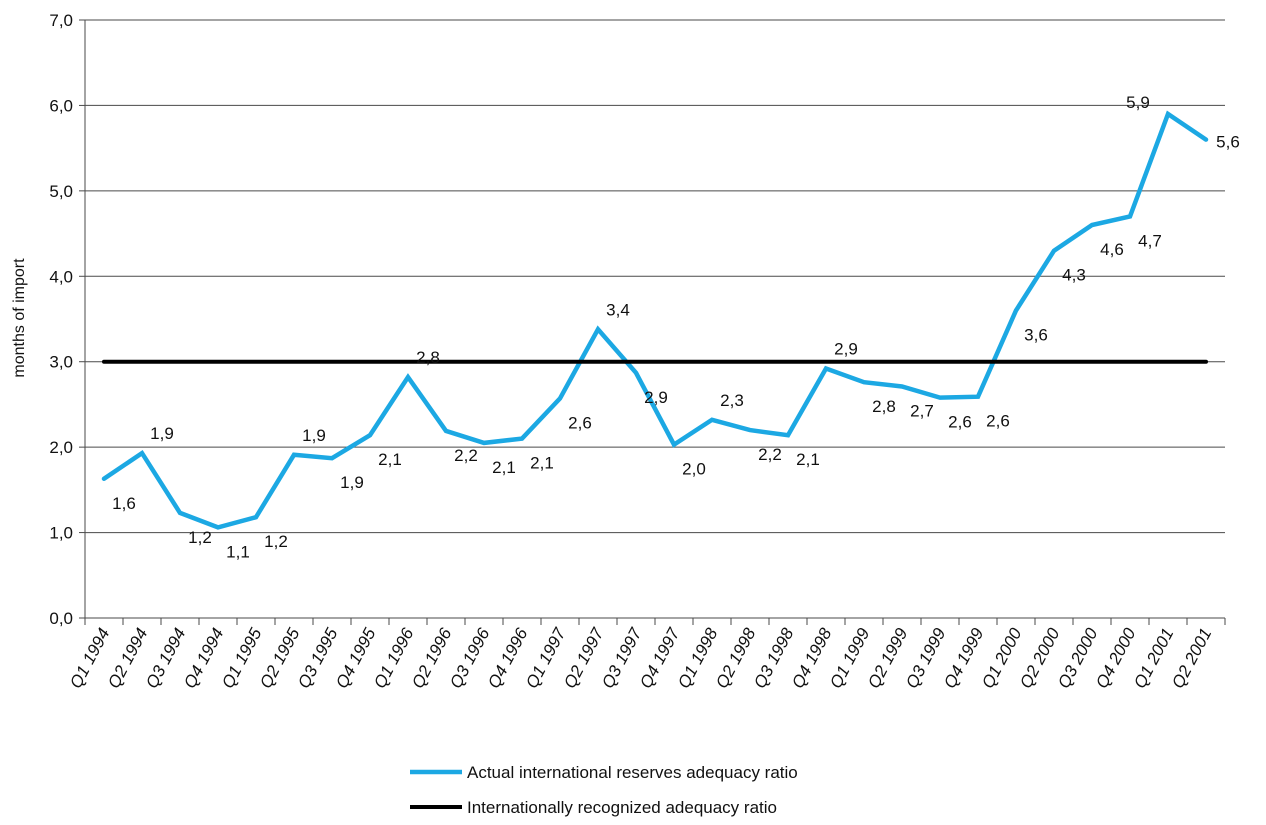  I want to click on y-tick-label: 4,0, so click(61, 276).